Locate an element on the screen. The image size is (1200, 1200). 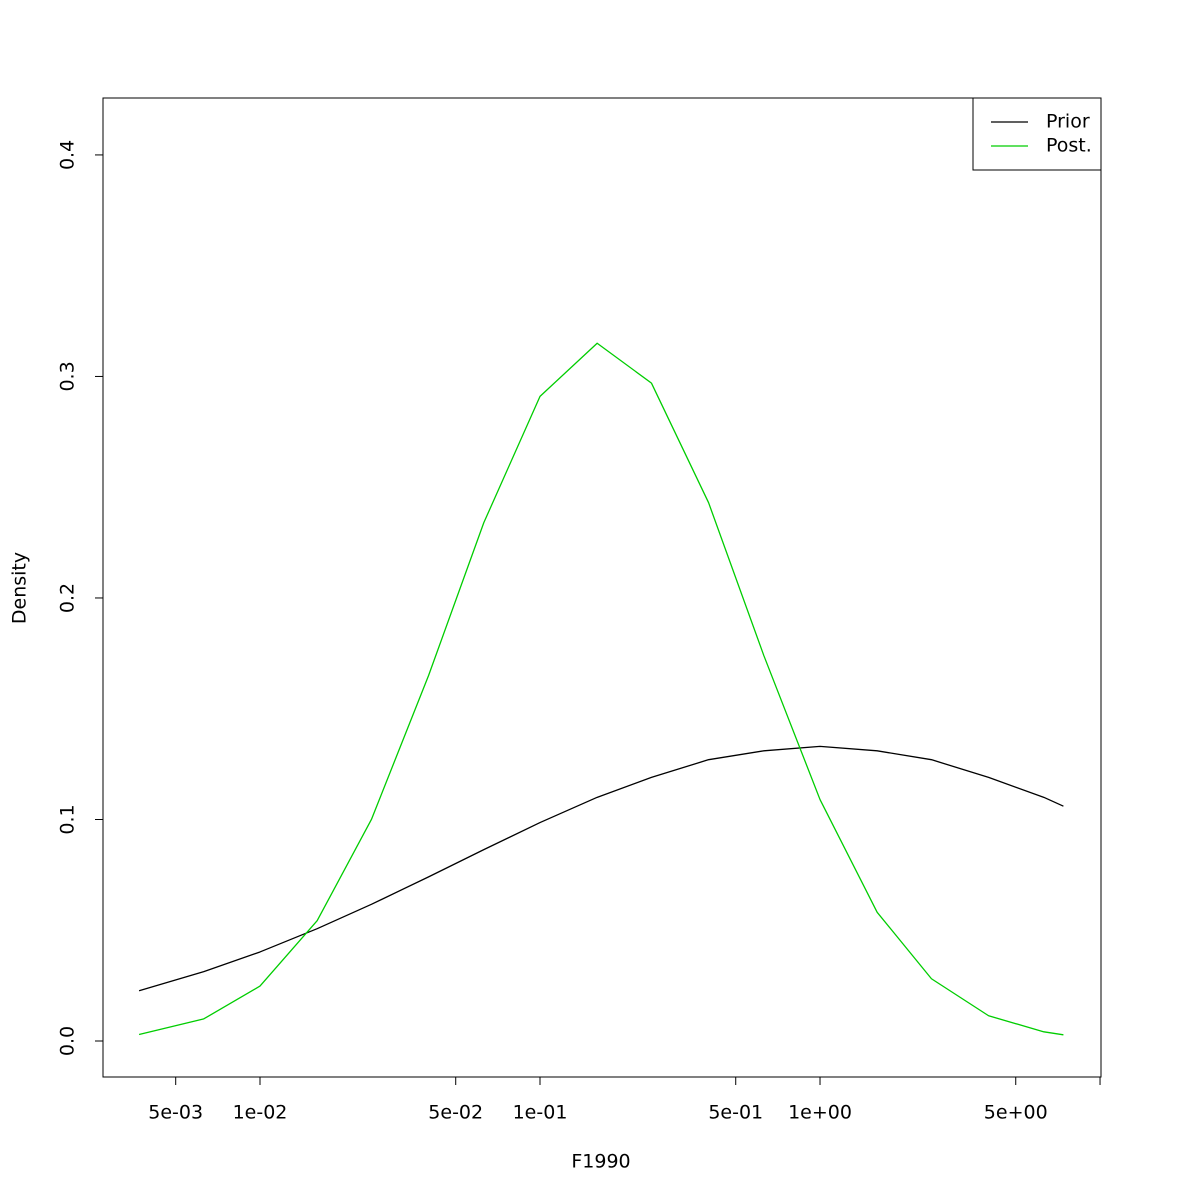
x-tick-label: 1e-01 is located at coordinates (540, 1113).